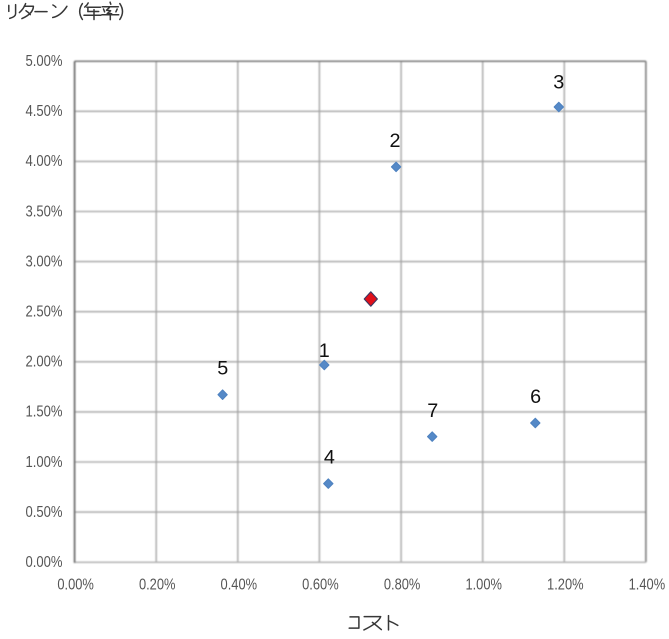  What do you see at coordinates (535, 397) in the screenshot?
I see `svg-text: 6` at bounding box center [535, 397].